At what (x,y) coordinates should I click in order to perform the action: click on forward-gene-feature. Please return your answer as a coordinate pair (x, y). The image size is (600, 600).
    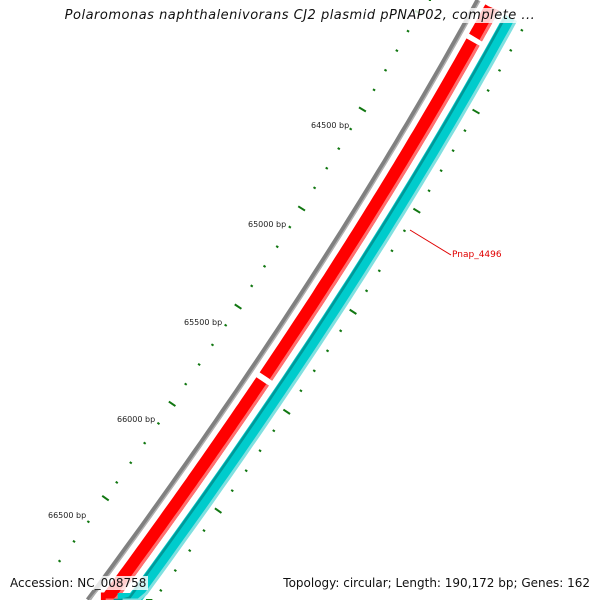
    Looking at the image, I should click on (184, 488).